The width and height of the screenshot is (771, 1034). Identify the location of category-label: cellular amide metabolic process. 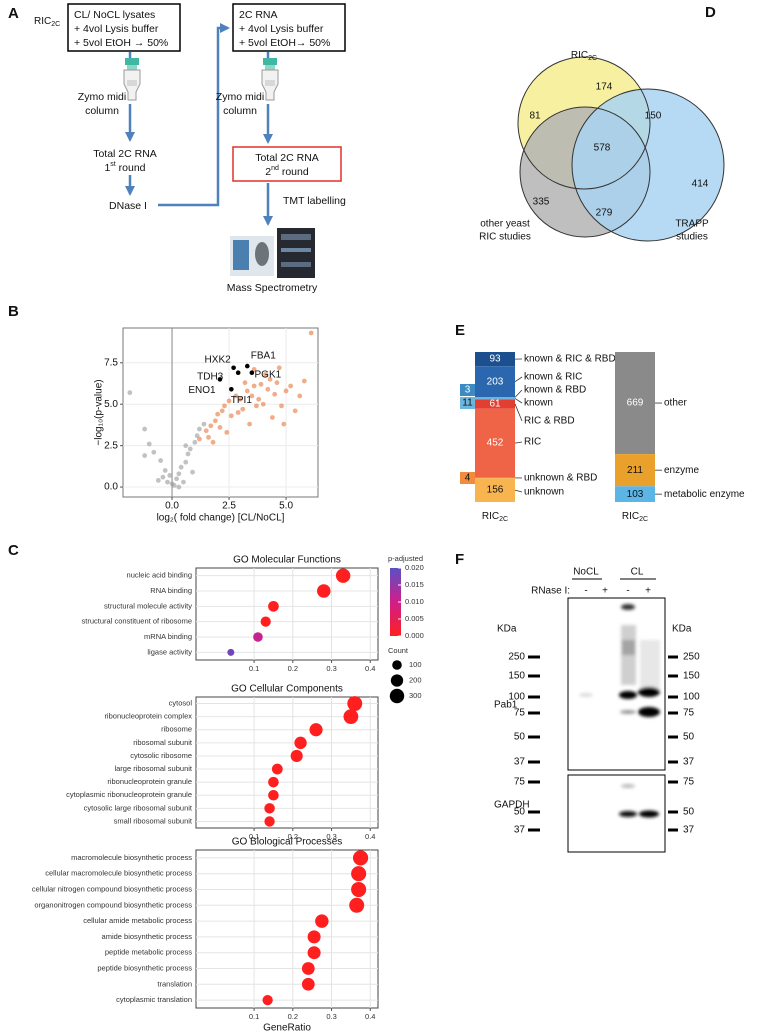
(137, 920).